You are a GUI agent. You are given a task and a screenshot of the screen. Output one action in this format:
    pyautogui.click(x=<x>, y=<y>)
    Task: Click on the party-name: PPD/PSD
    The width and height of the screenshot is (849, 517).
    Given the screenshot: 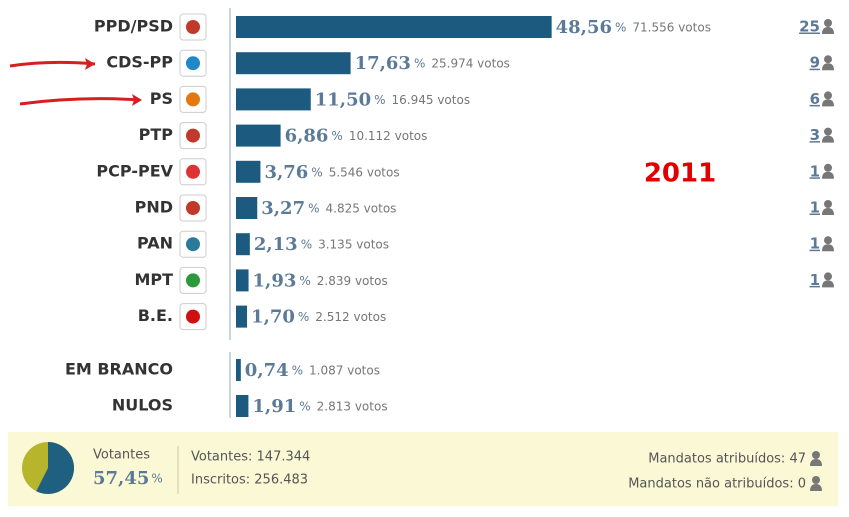 What is the action you would take?
    pyautogui.click(x=133, y=26)
    